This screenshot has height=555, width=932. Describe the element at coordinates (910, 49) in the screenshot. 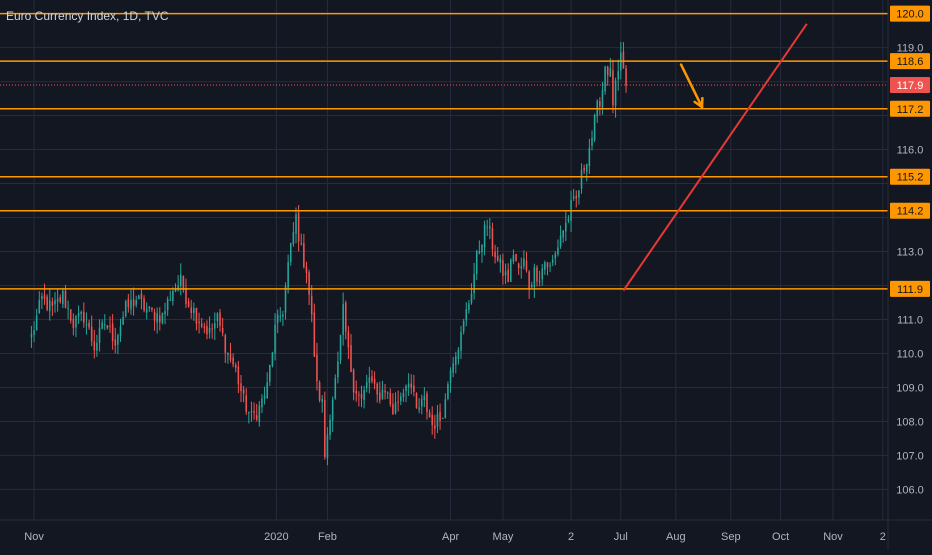

I see `y-axis-tick-label: 119.0` at that location.